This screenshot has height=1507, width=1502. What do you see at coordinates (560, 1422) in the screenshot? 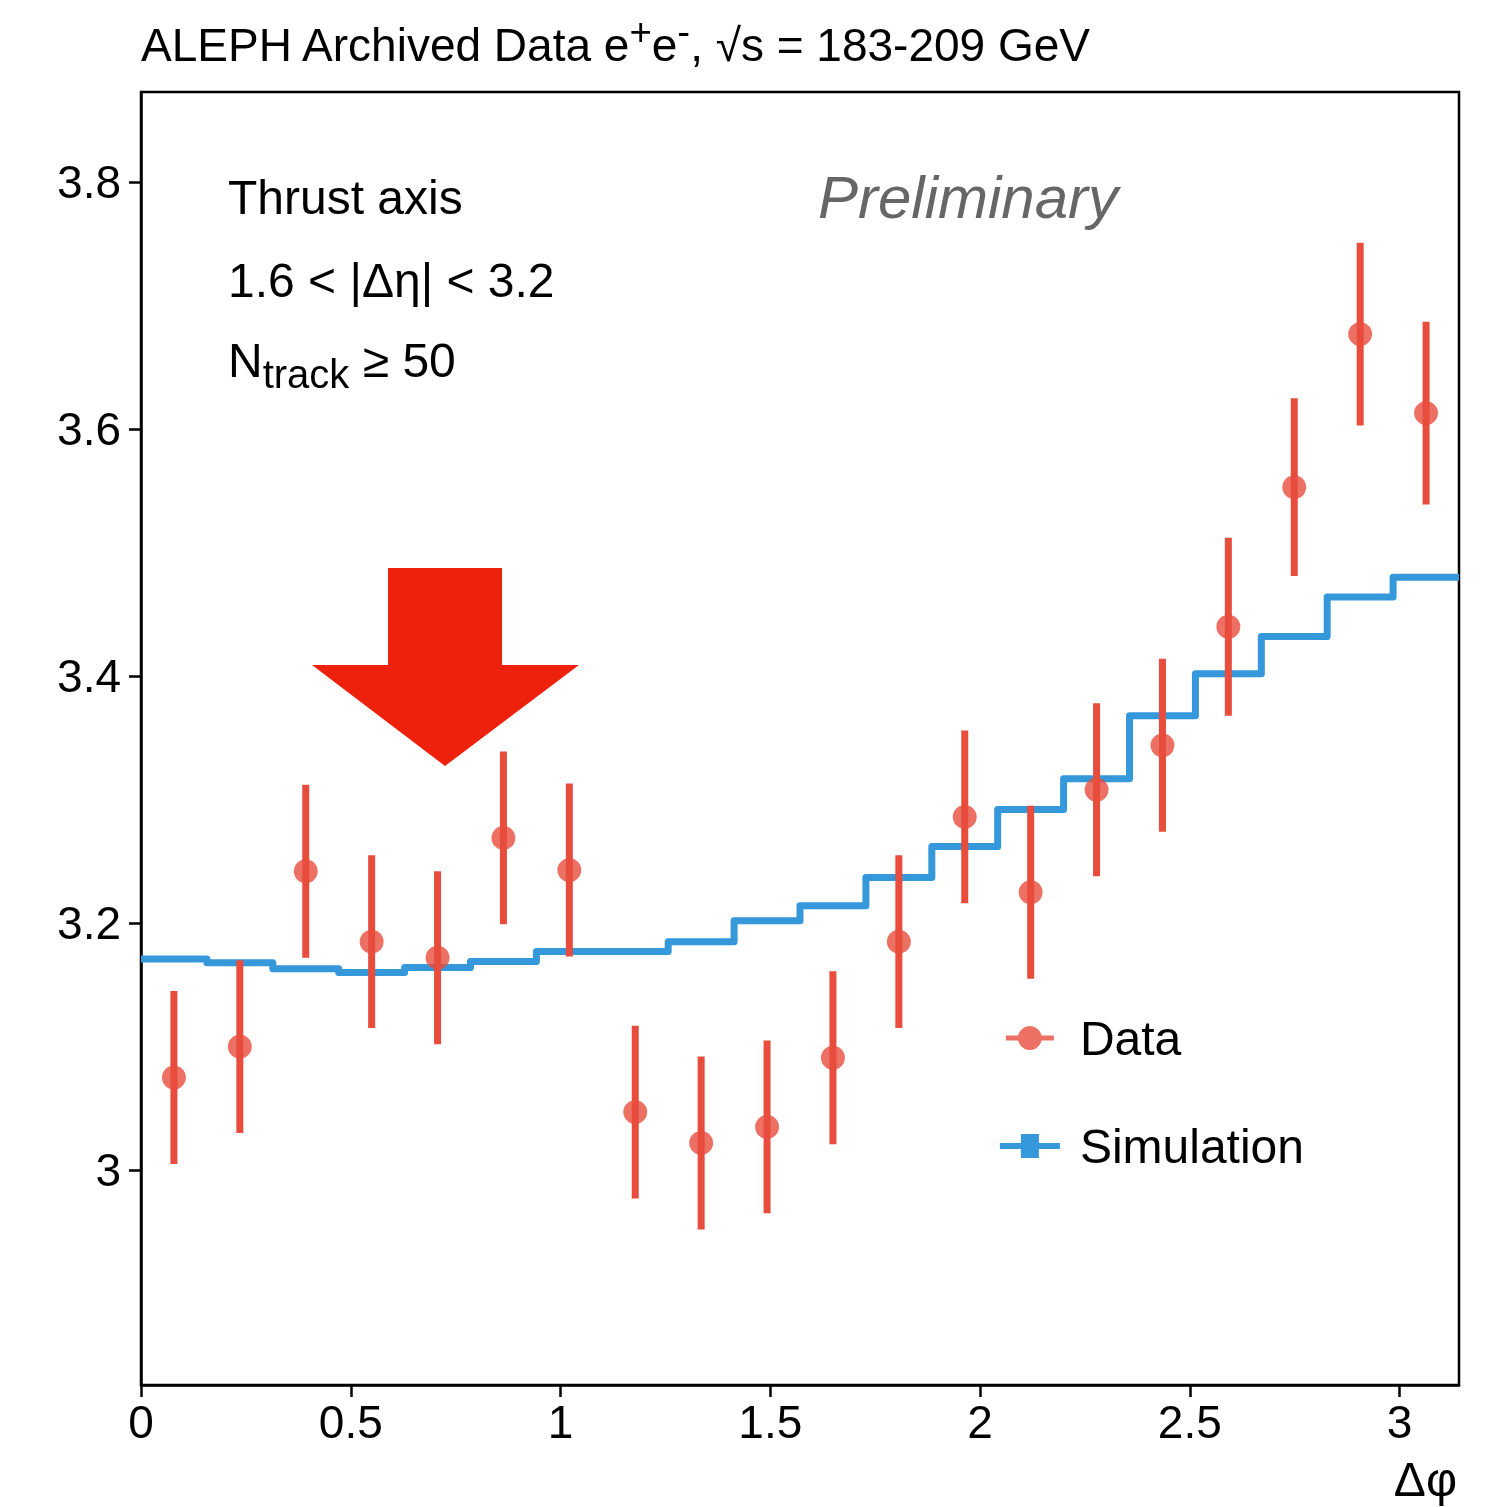
I see `x-tick-label: 1` at bounding box center [560, 1422].